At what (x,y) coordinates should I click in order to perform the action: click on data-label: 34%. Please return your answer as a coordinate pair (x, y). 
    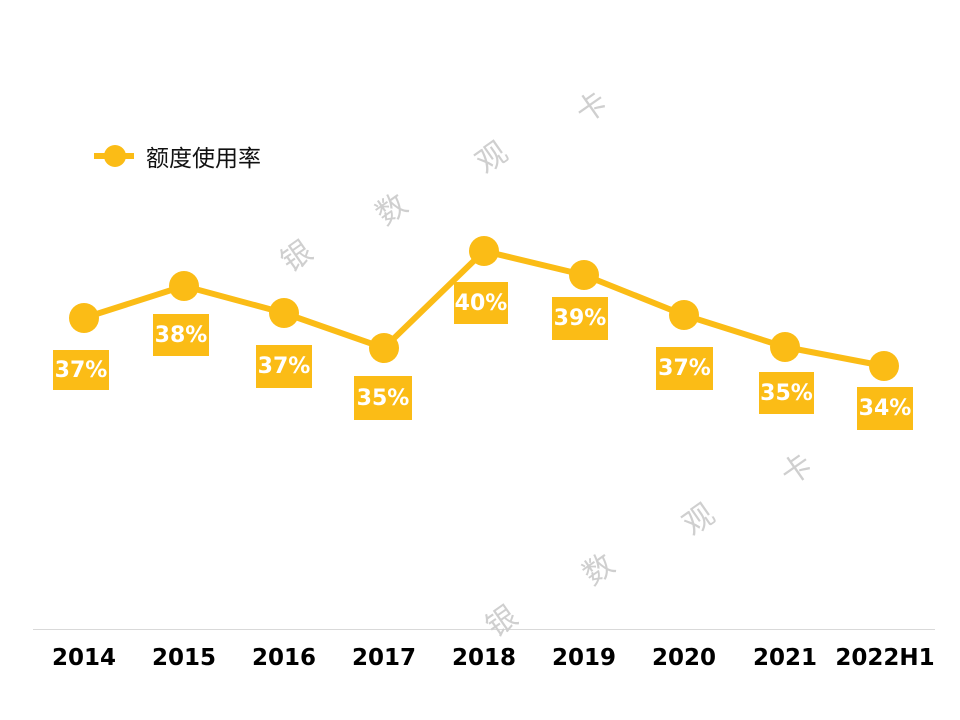
    Looking at the image, I should click on (885, 408).